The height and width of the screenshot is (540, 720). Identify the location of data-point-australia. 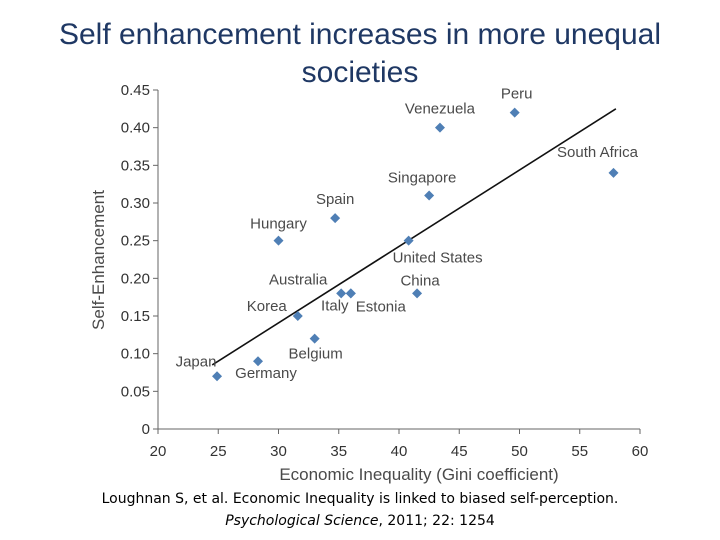
(341, 293).